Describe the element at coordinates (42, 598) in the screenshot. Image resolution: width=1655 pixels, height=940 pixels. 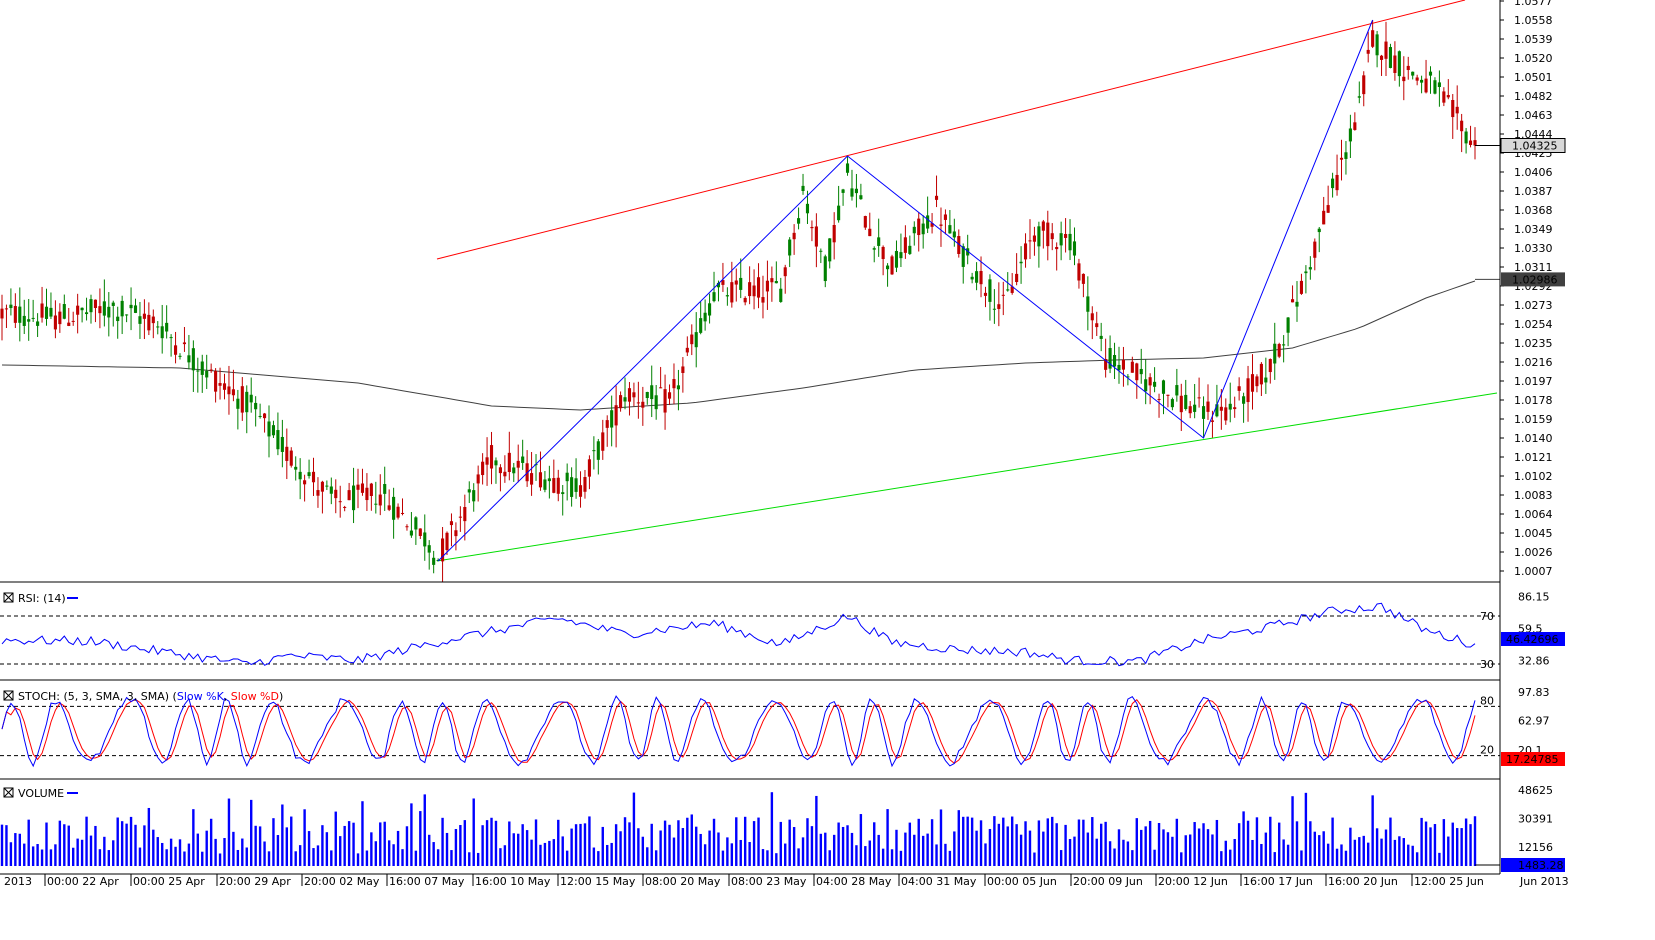
I see `panel-title-part: RSI: (14)` at that location.